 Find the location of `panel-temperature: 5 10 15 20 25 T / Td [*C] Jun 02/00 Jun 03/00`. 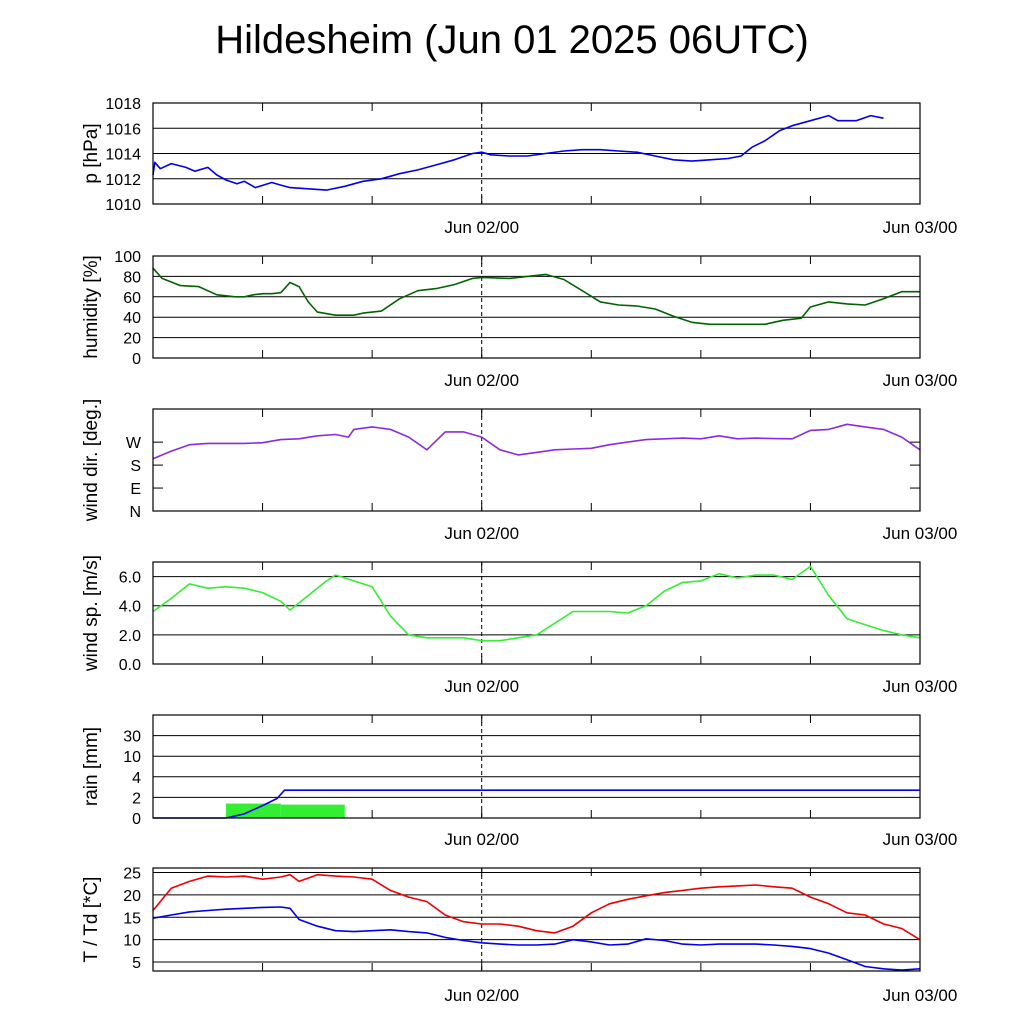

panel-temperature: 5 10 15 20 25 T / Td [*C] Jun 02/00 Jun 03/00 is located at coordinates (519, 935).